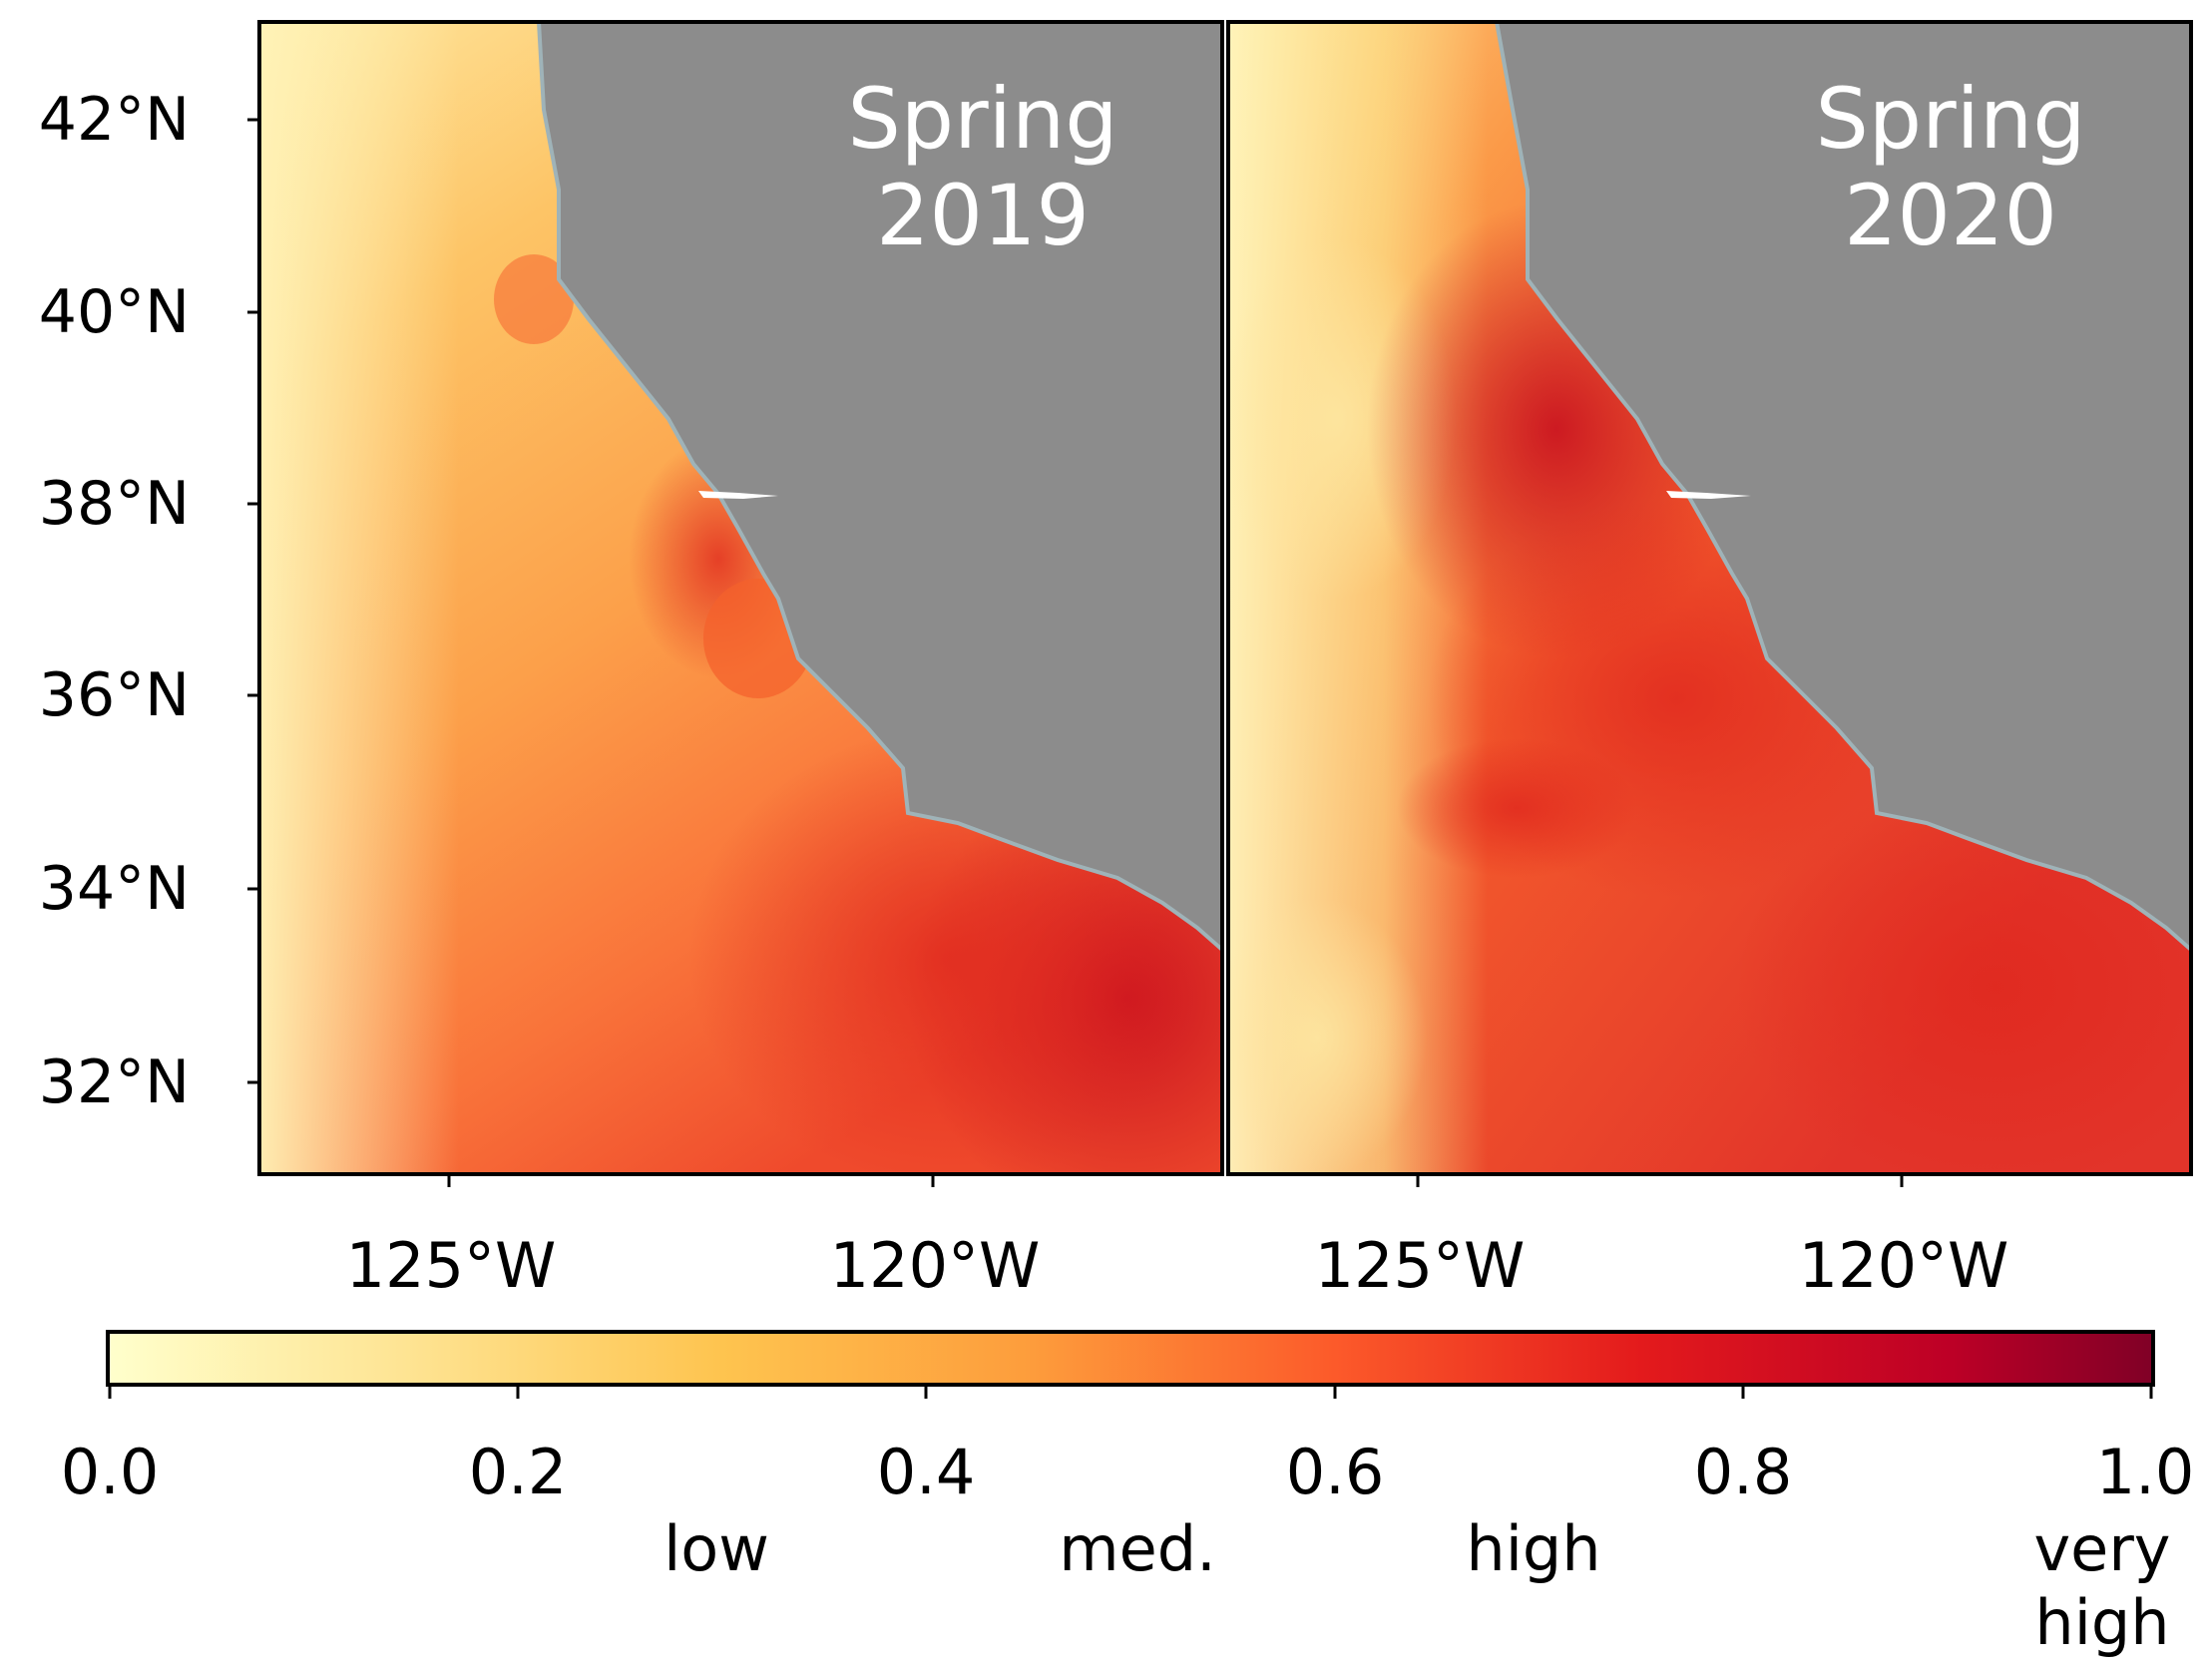  I want to click on lon-label-125-2020: 125°W, so click(1420, 1265).